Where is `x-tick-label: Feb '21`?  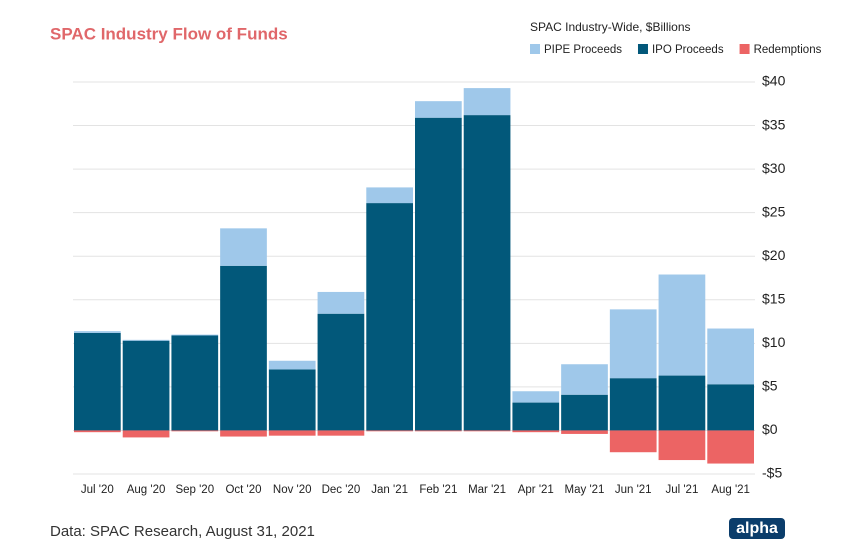
x-tick-label: Feb '21 is located at coordinates (438, 490).